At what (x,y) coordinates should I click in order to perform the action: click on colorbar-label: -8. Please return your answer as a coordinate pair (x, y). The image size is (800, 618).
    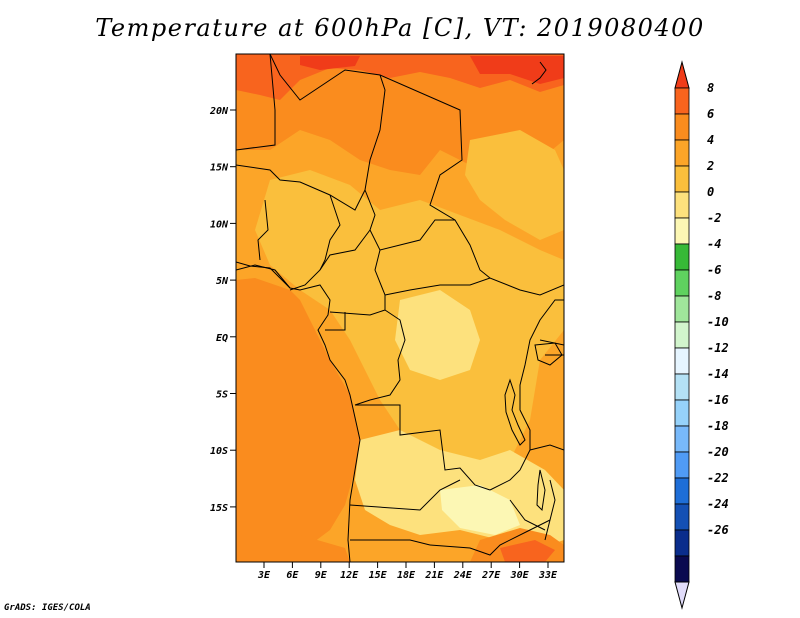
    Looking at the image, I should click on (714, 296).